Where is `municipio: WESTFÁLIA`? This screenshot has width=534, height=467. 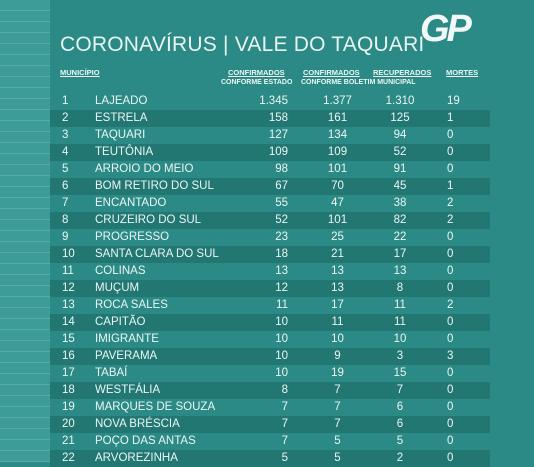
municipio: WESTFÁLIA is located at coordinates (128, 390).